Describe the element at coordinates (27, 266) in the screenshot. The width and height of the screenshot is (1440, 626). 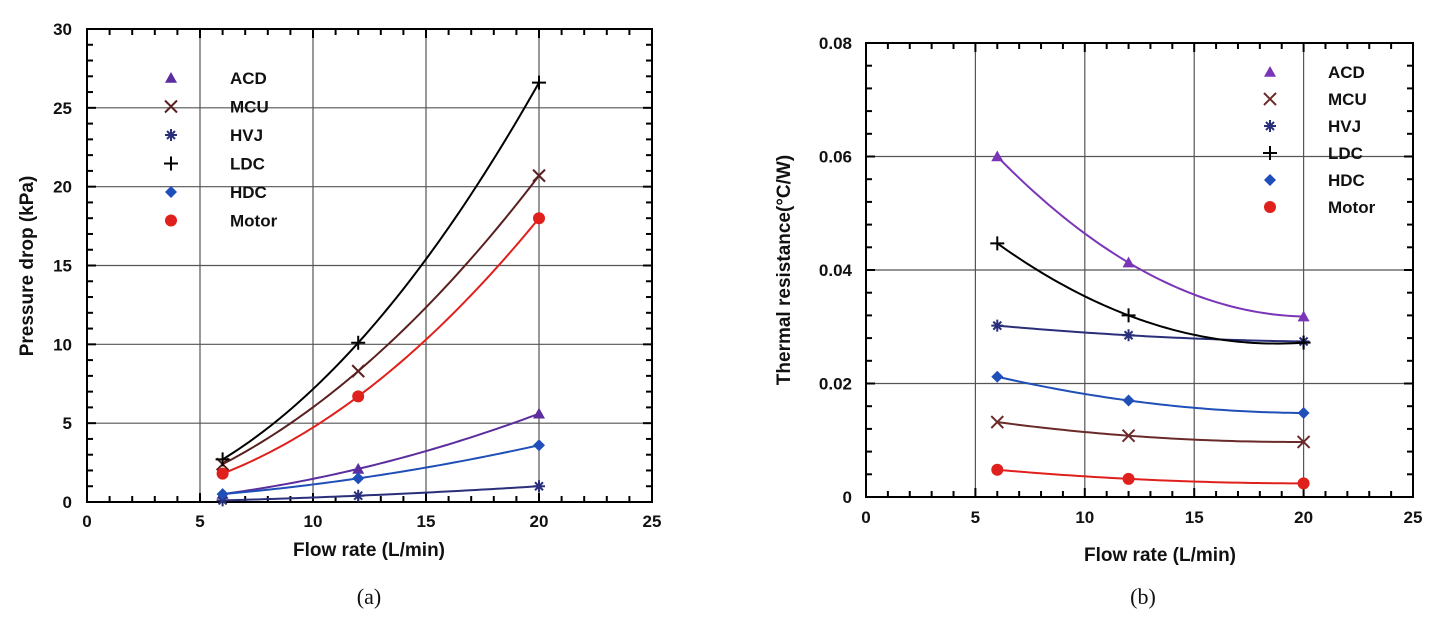
I see `y-axis-title: Pressure drop (kPa)` at that location.